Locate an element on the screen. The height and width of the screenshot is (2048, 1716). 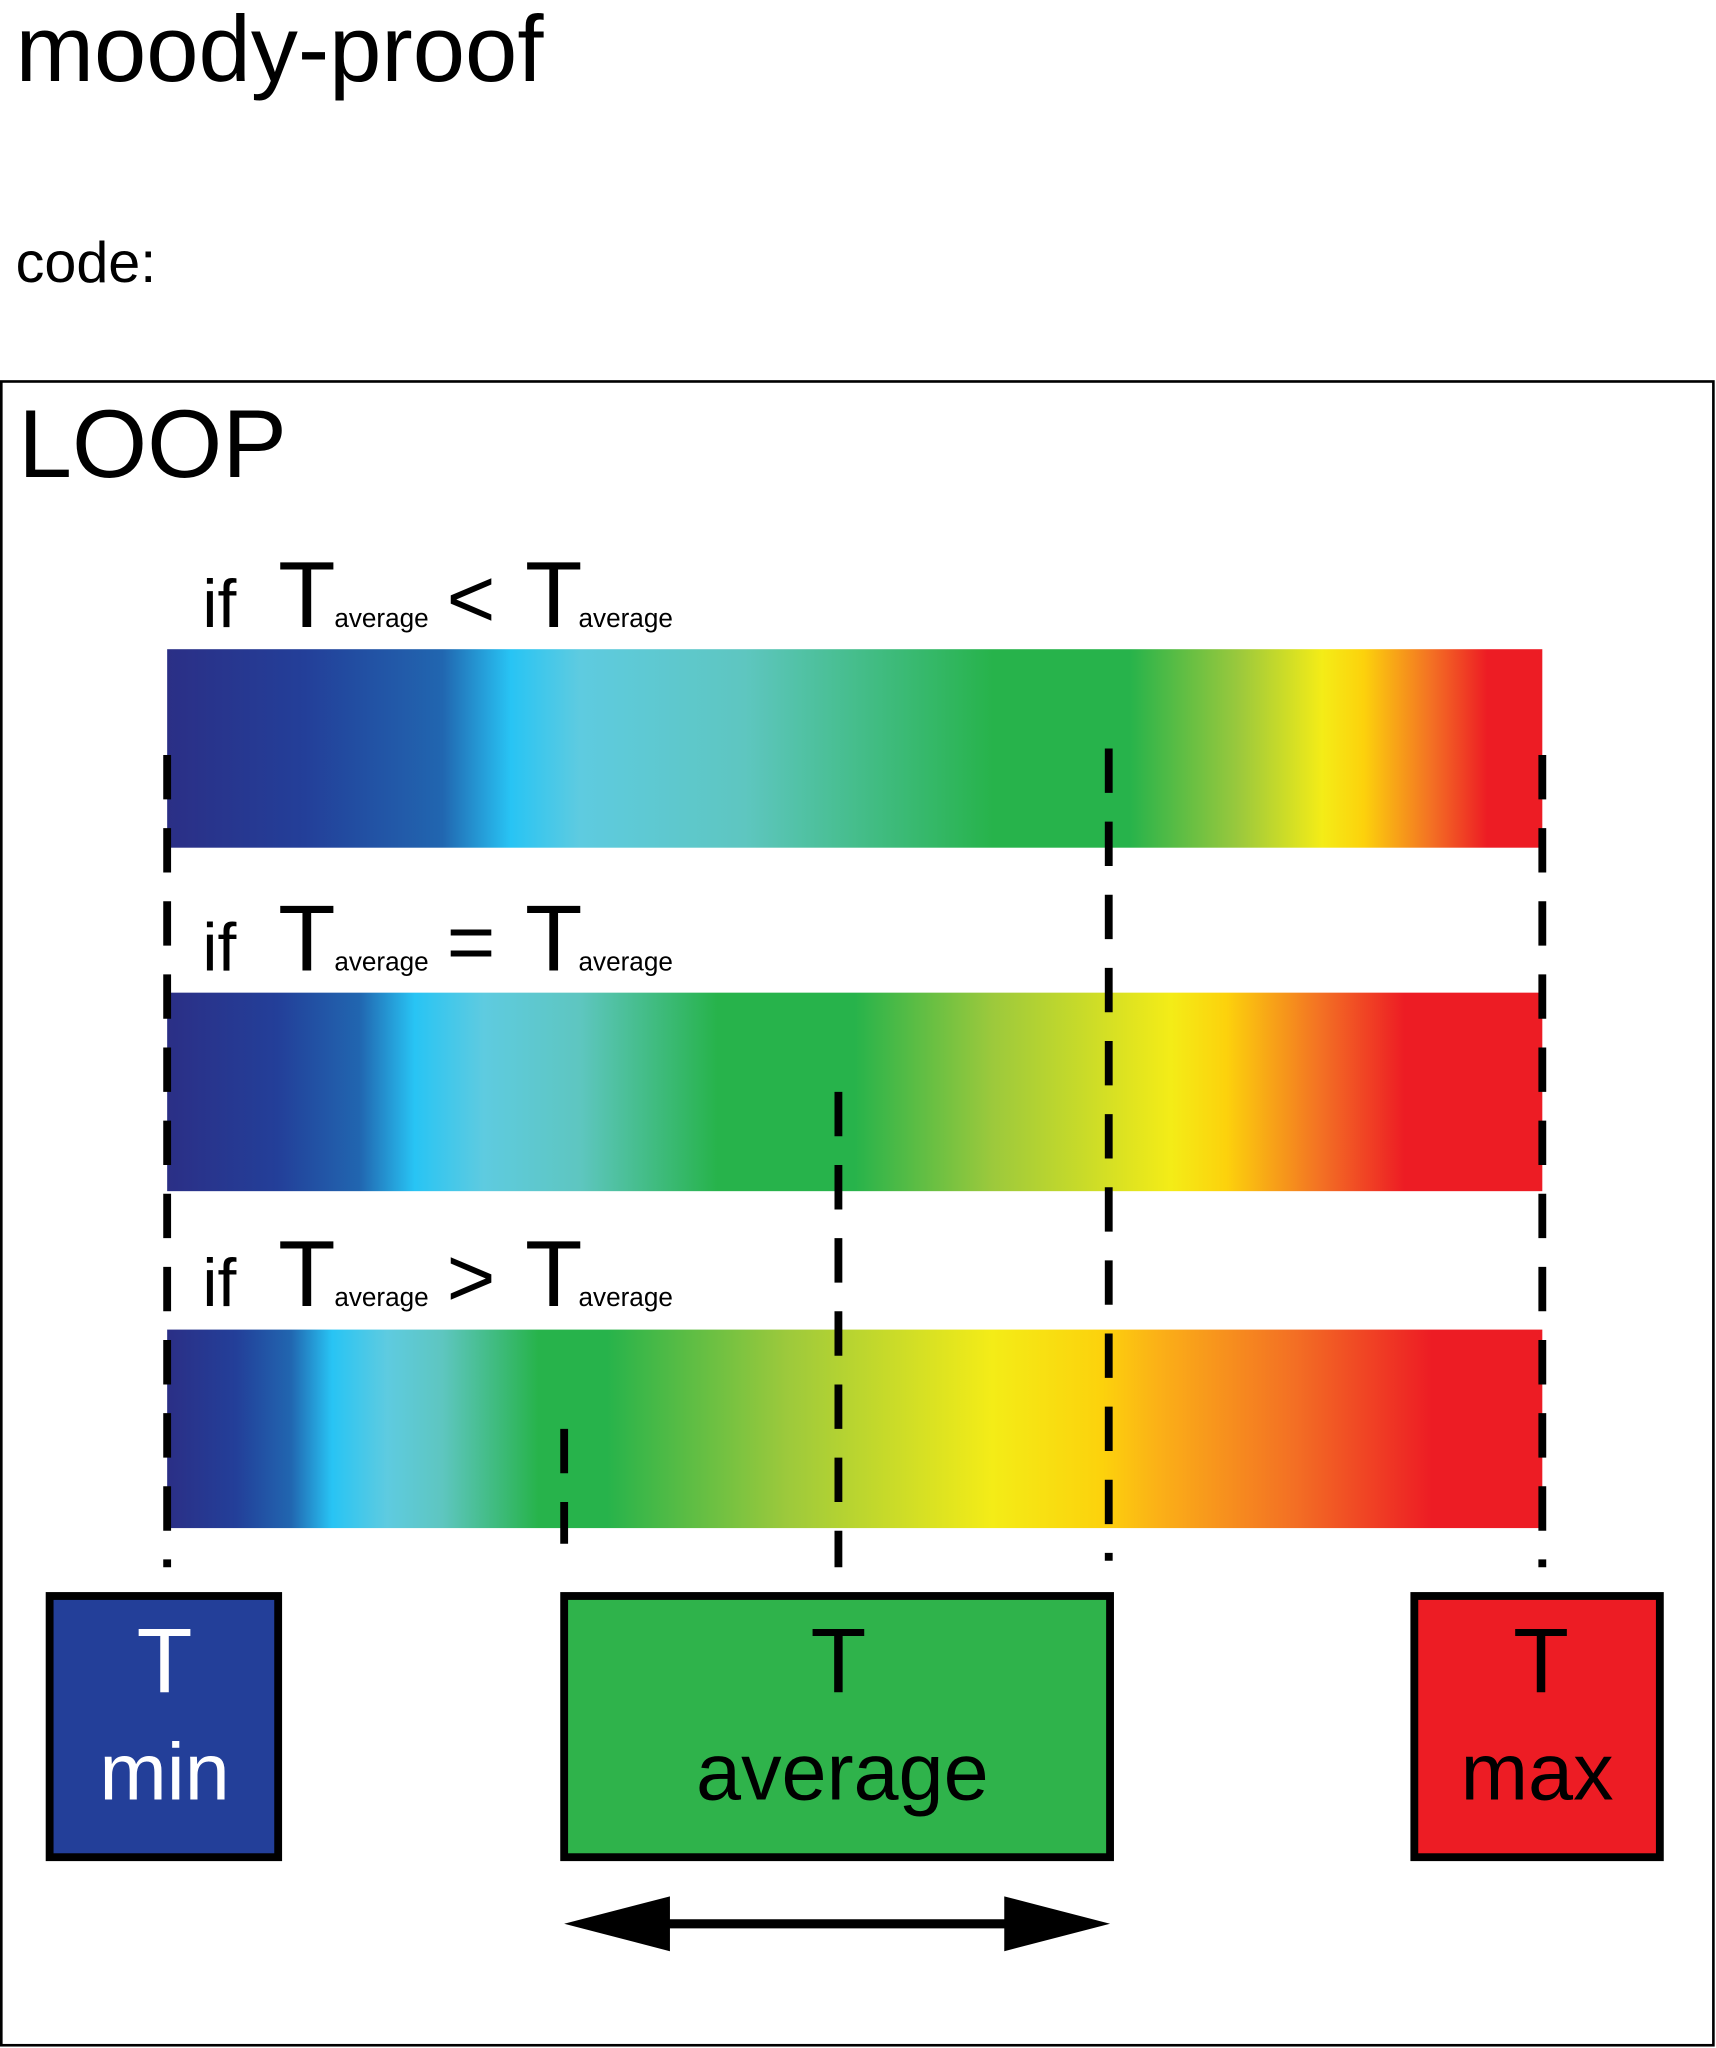
double-arrow is located at coordinates (837, 1924).